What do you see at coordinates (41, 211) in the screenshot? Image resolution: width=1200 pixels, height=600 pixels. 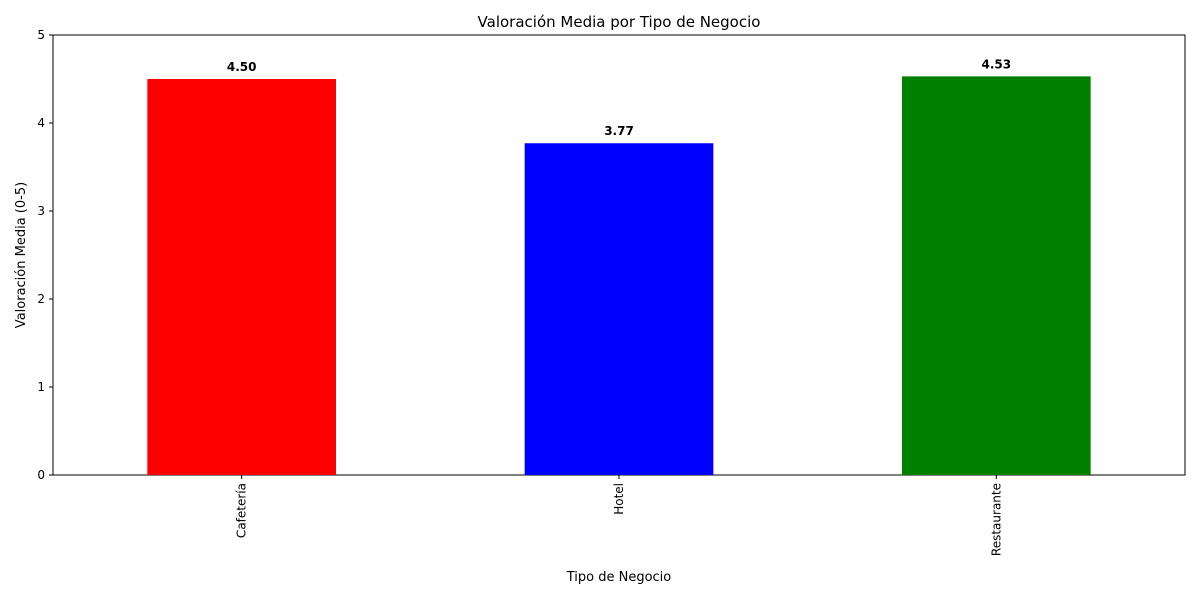 I see `y-tick-label: 3` at bounding box center [41, 211].